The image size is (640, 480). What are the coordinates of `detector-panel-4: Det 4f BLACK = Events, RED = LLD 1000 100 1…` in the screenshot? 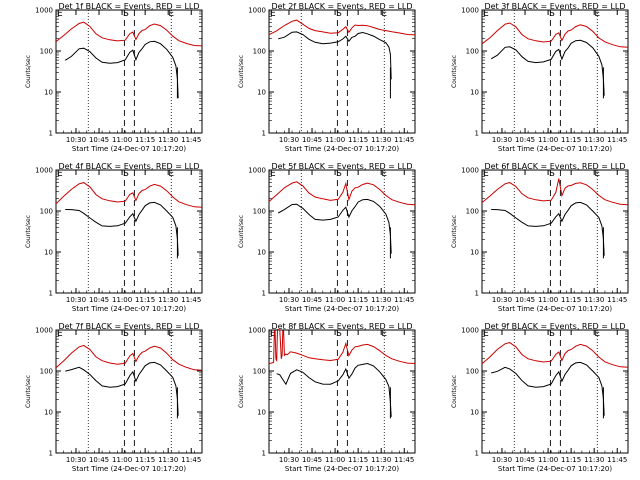 It's located at (106, 240).